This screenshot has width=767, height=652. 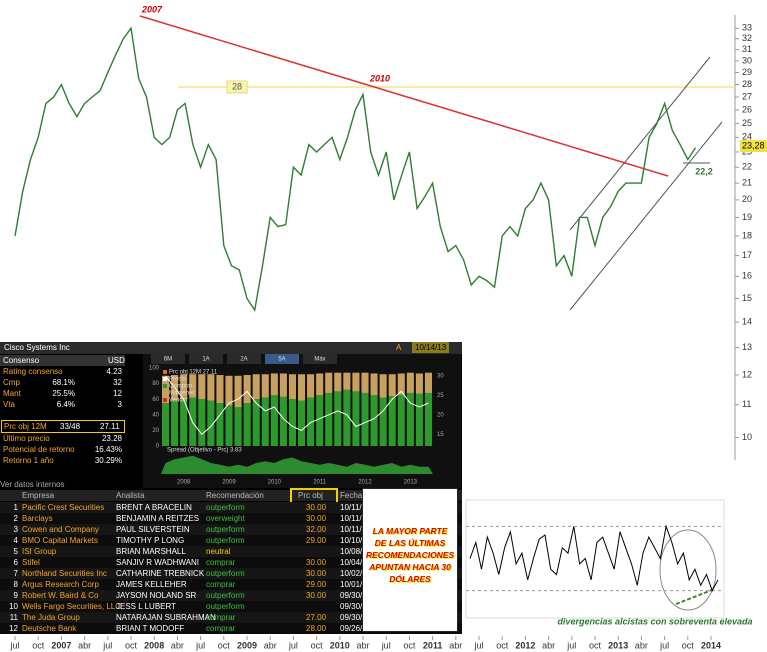 What do you see at coordinates (9, 404) in the screenshot?
I see `consensus-label: Vta` at bounding box center [9, 404].